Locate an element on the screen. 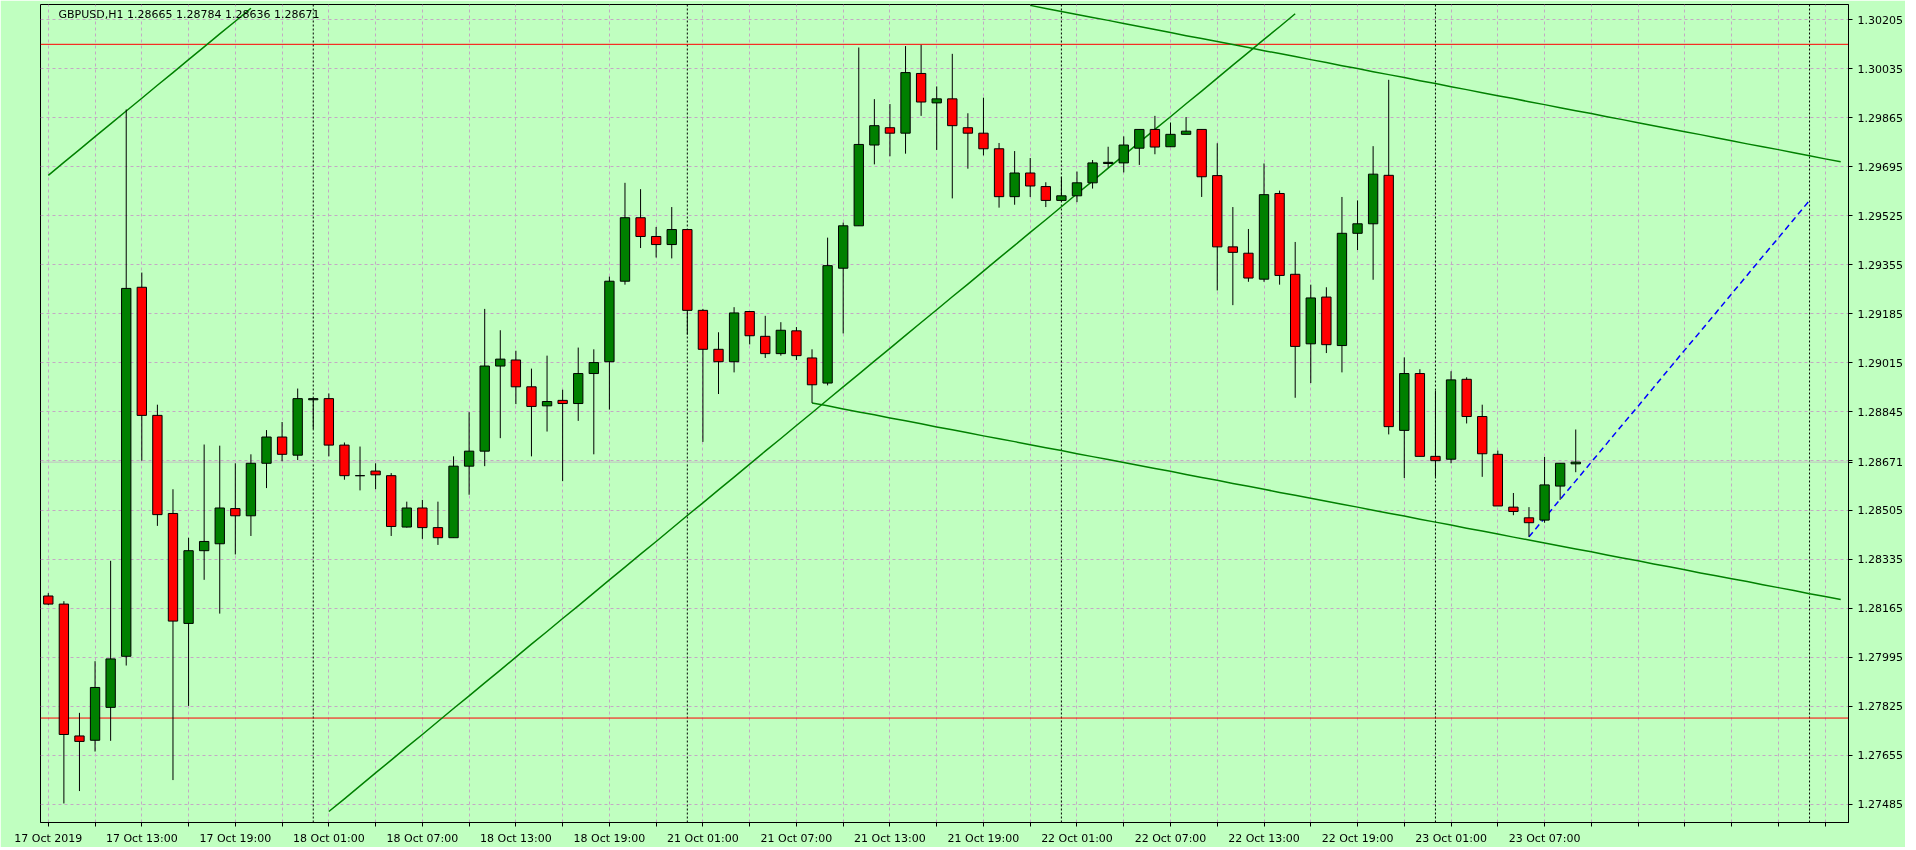 The height and width of the screenshot is (850, 1916). x-tick-label: 22 Oct 07:00 is located at coordinates (1170, 838).